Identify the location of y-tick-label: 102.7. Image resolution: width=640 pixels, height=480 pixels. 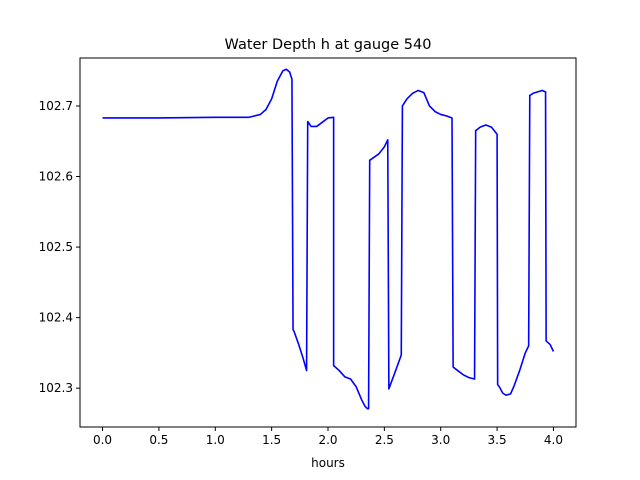
(56, 106).